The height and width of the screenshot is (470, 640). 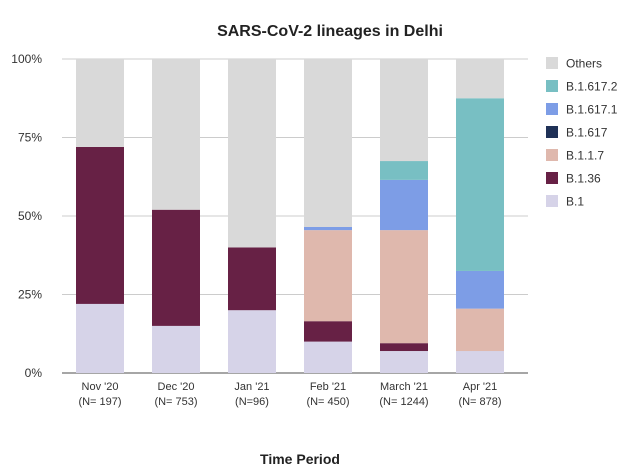 I want to click on x-tick-sample-size: (N= 753), so click(x=175, y=402).